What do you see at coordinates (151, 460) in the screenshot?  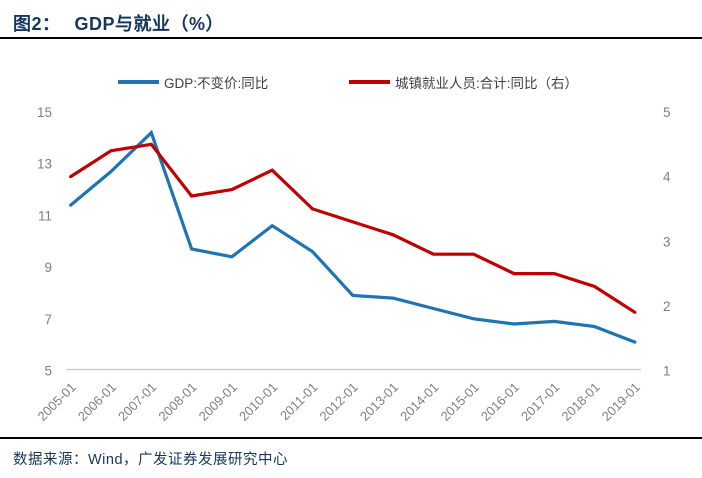 I see `data-source-note: 数据来源：Wind，广发证券发展研究中心` at bounding box center [151, 460].